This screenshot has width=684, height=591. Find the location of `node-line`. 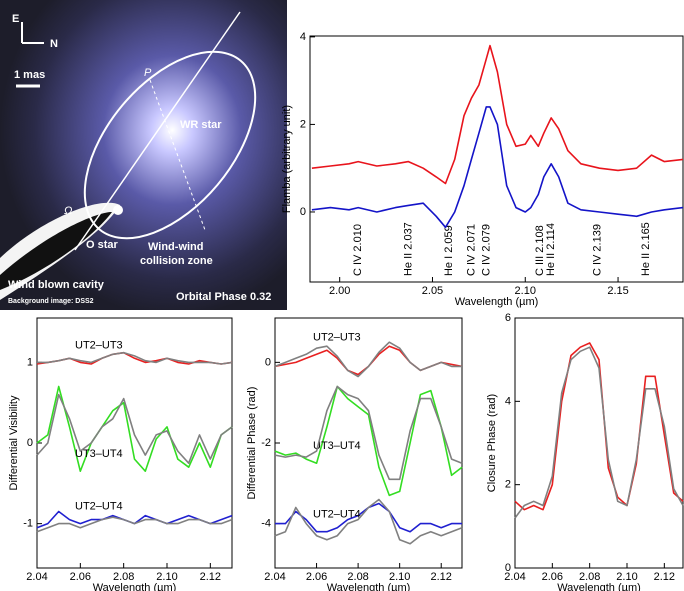

node-line is located at coordinates (157, 131).